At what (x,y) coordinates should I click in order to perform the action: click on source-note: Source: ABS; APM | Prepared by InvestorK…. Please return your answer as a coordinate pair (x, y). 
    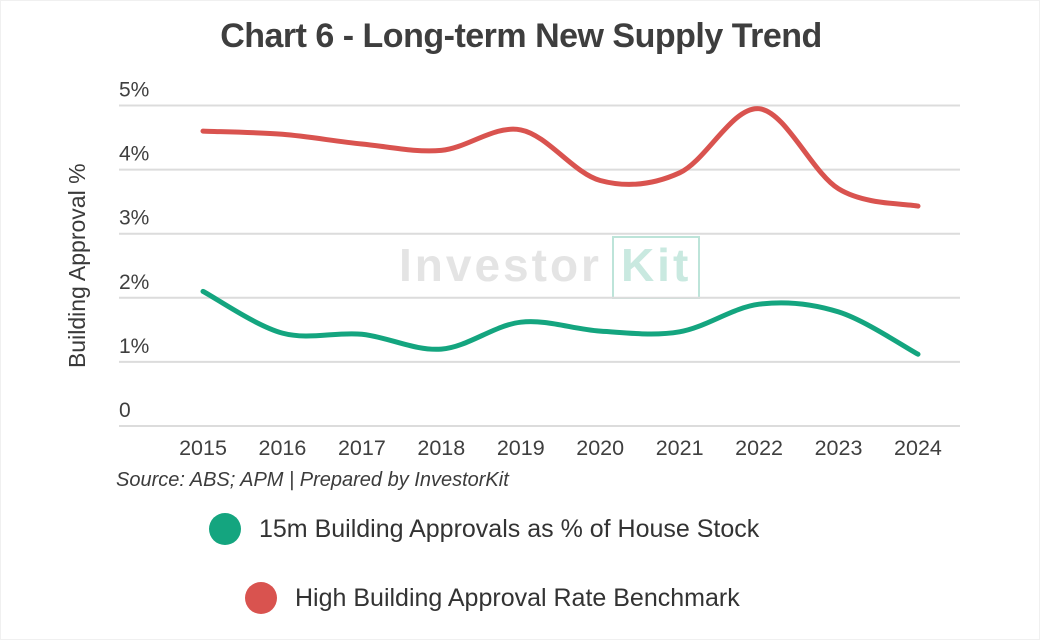
    Looking at the image, I should click on (312, 480).